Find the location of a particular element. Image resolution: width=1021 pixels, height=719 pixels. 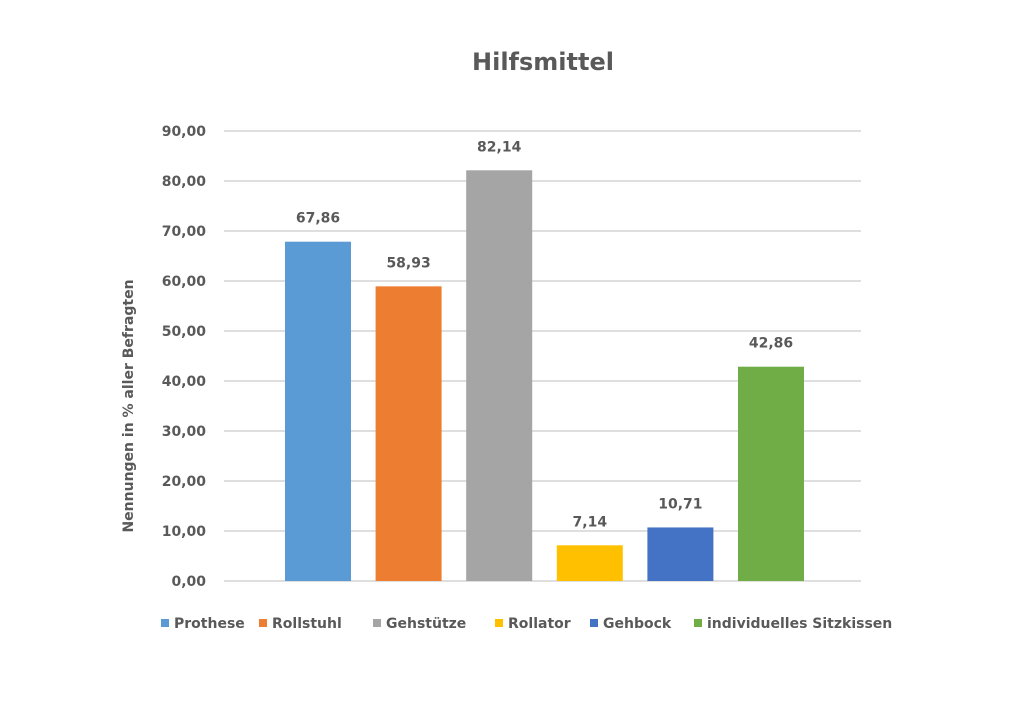

legend-label: Gehstütze is located at coordinates (426, 624).